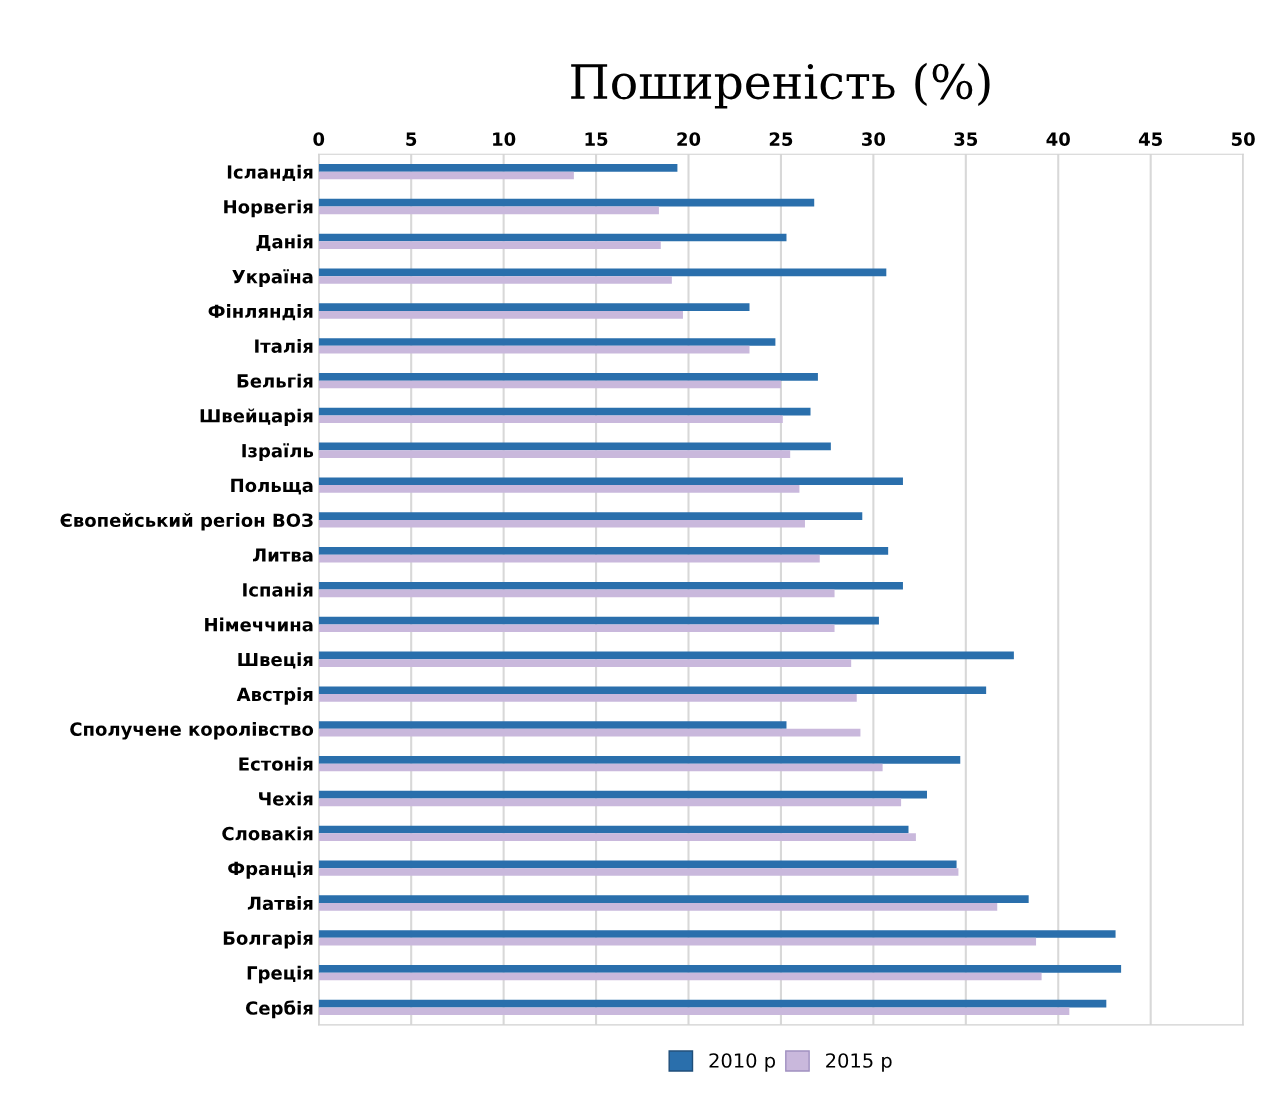  Describe the element at coordinates (274, 696) in the screenshot. I see `y-tick-label: Австрія` at that location.